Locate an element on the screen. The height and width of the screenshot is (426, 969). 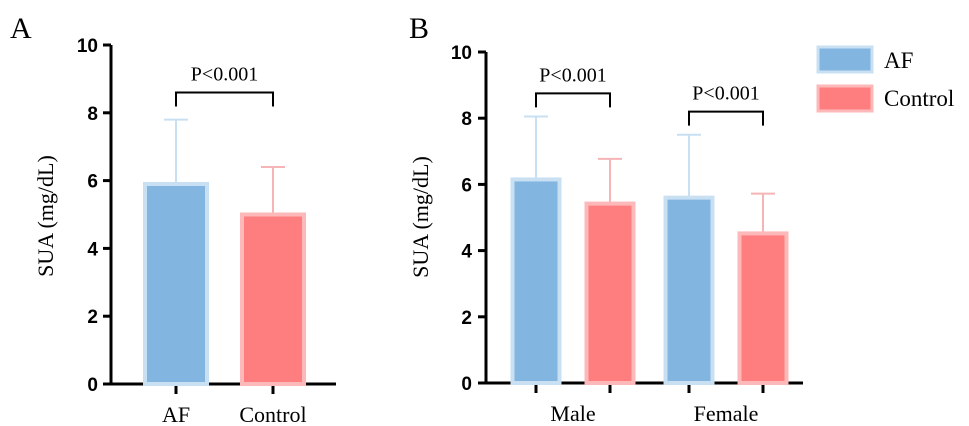
legend-swatch-af is located at coordinates (845, 59).